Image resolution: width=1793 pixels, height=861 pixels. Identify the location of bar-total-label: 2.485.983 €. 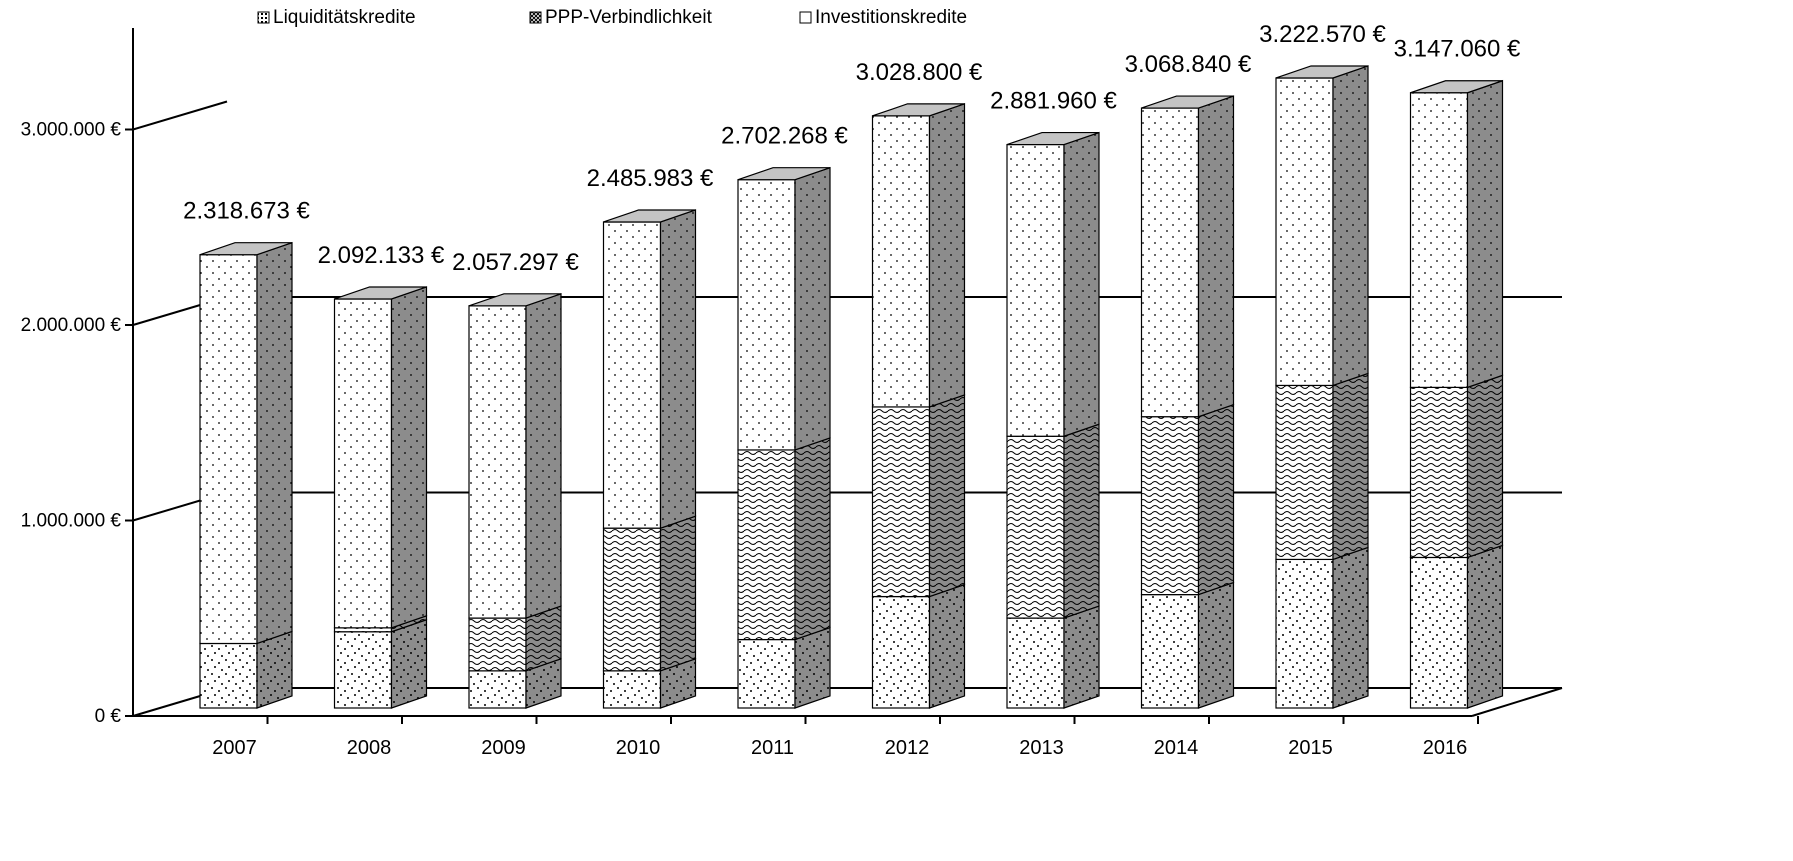
(650, 178).